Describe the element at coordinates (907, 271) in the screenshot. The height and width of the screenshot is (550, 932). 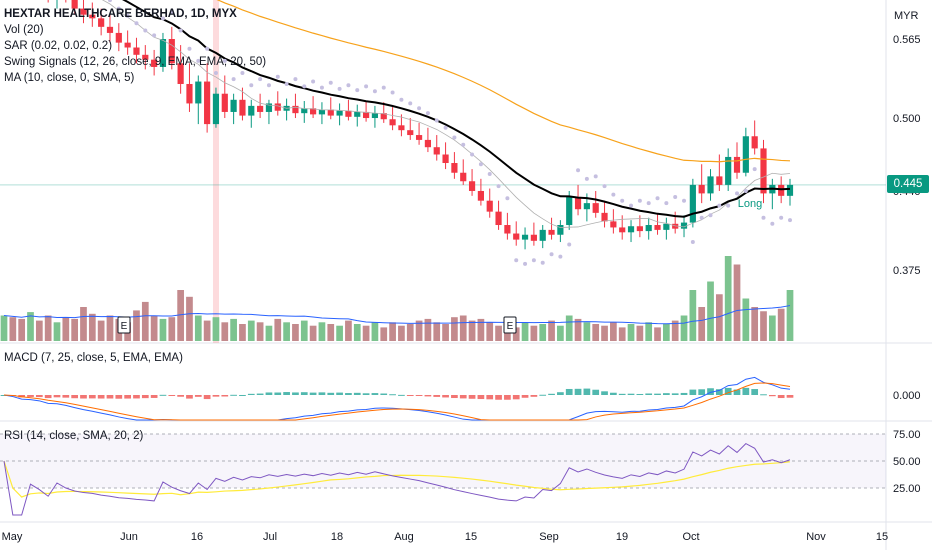
I see `price-tick-label: 0.375` at that location.